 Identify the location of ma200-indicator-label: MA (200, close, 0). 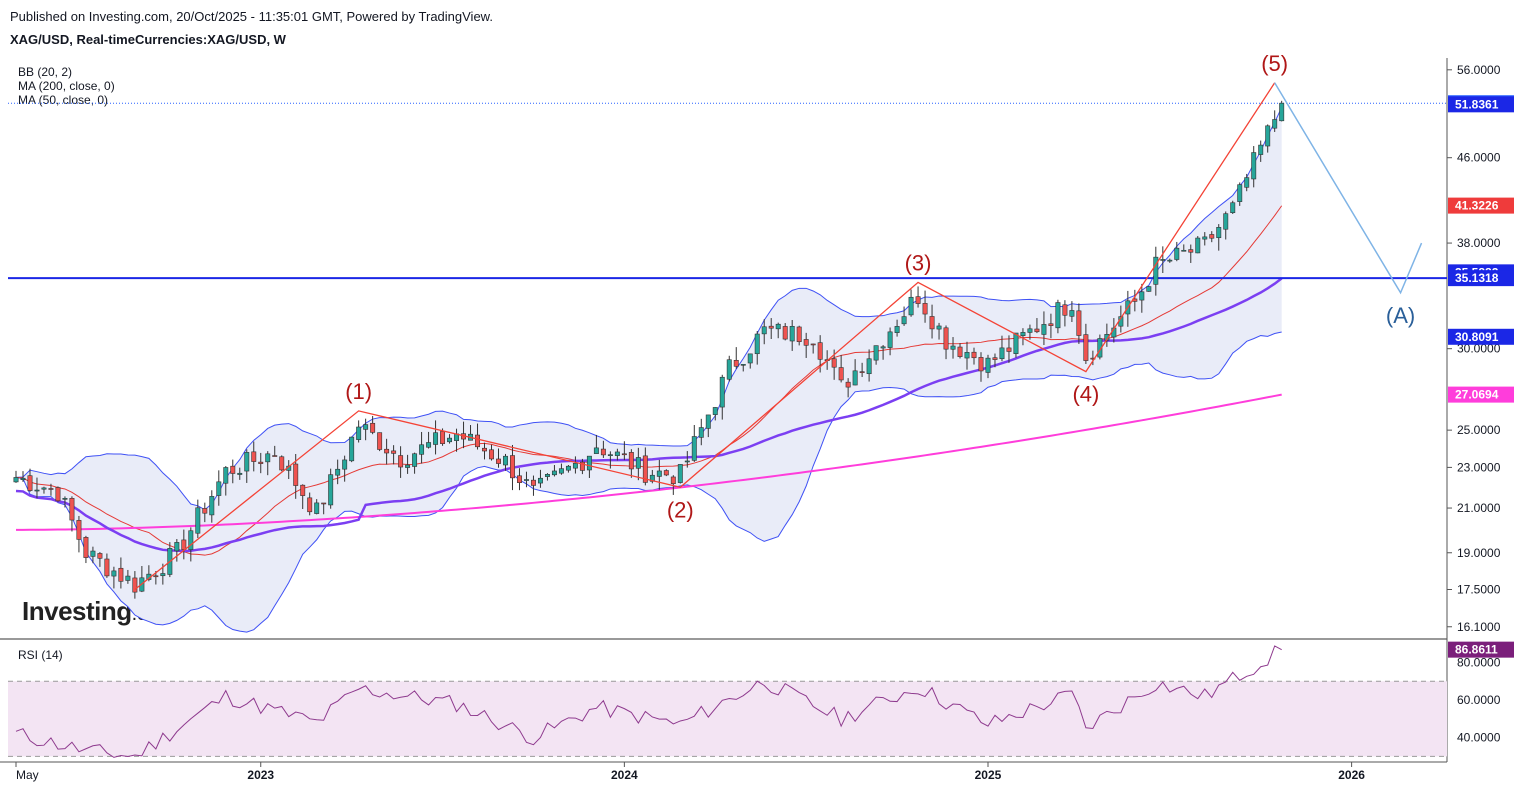
(66, 86).